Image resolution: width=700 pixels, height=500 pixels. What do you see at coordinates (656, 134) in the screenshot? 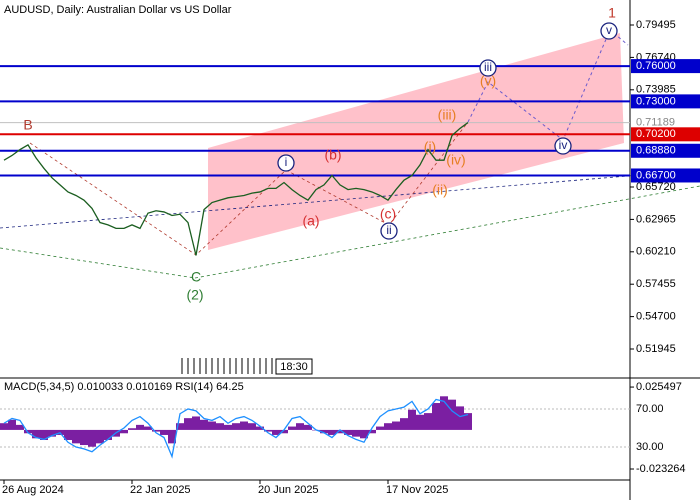
I see `level-label: 0.70200` at bounding box center [656, 134].